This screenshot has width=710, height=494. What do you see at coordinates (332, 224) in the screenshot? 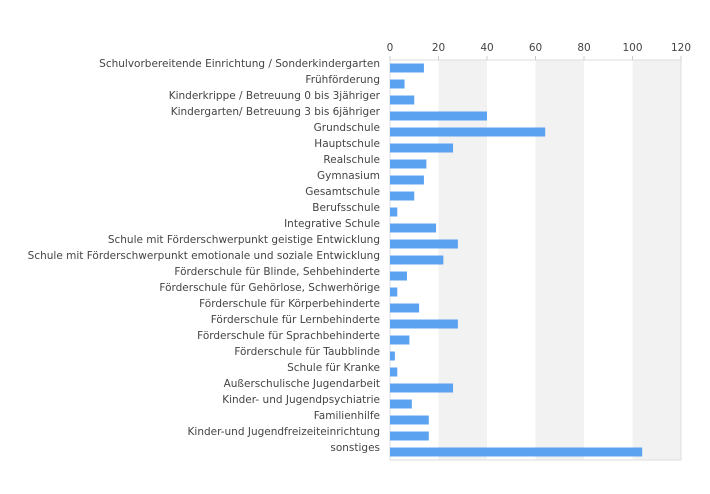
I see `category-label: Integrative Schule` at bounding box center [332, 224].